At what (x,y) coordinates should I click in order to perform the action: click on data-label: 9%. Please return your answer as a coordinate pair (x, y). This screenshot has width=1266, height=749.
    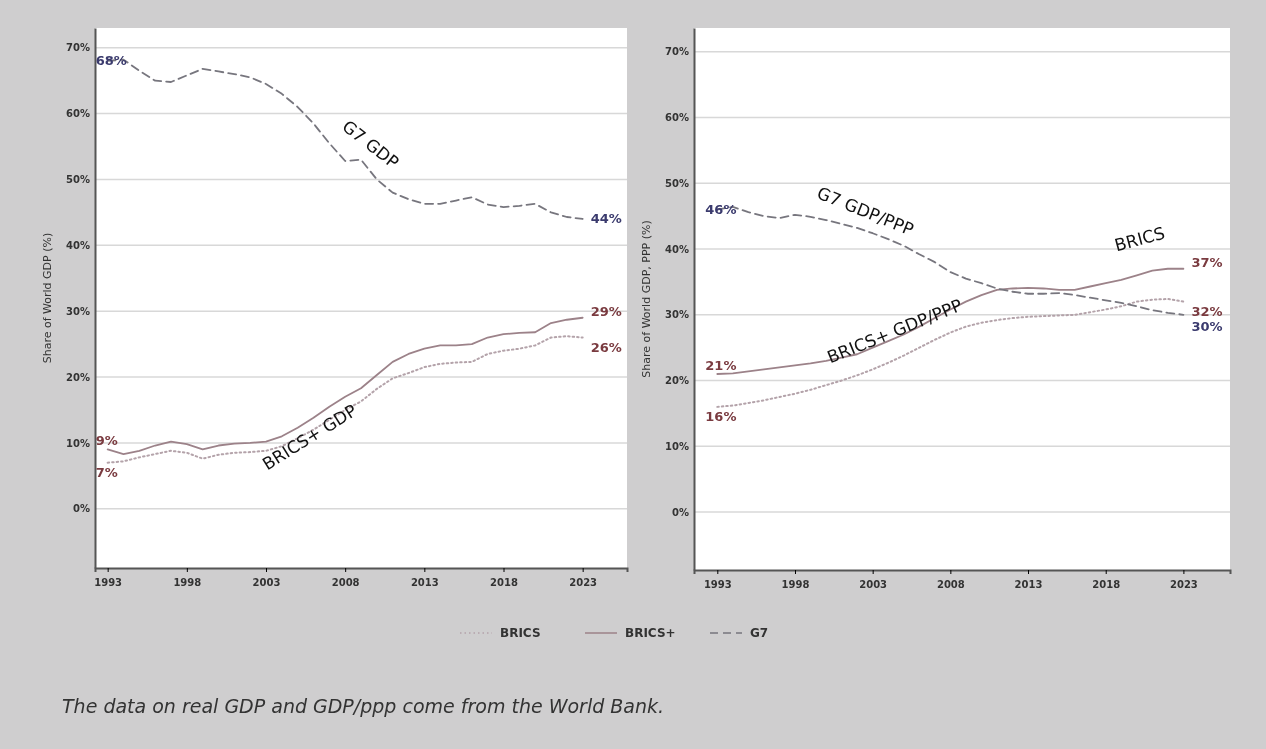
    Looking at the image, I should click on (106, 441).